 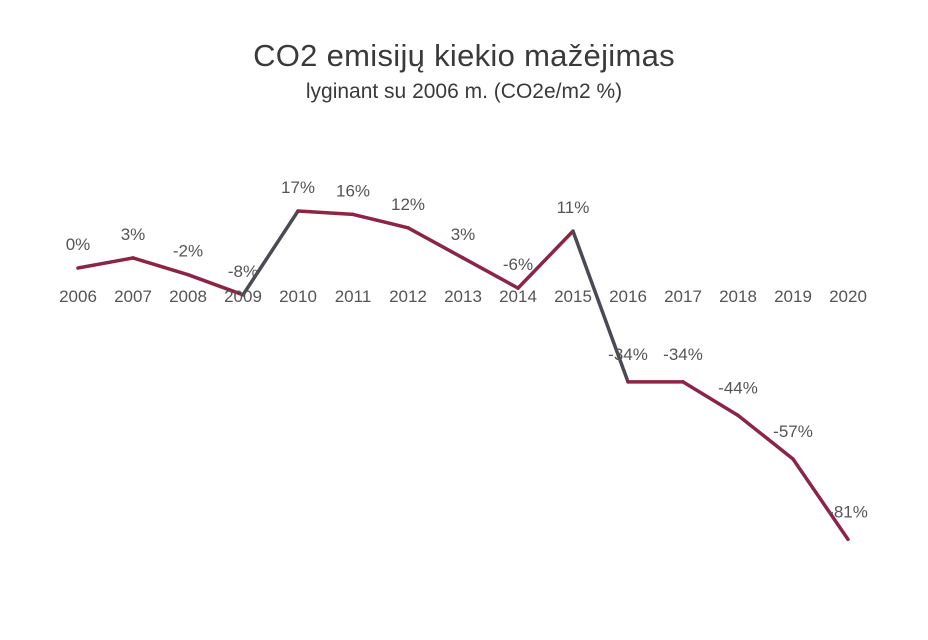 What do you see at coordinates (243, 271) in the screenshot?
I see `data-label: -8%` at bounding box center [243, 271].